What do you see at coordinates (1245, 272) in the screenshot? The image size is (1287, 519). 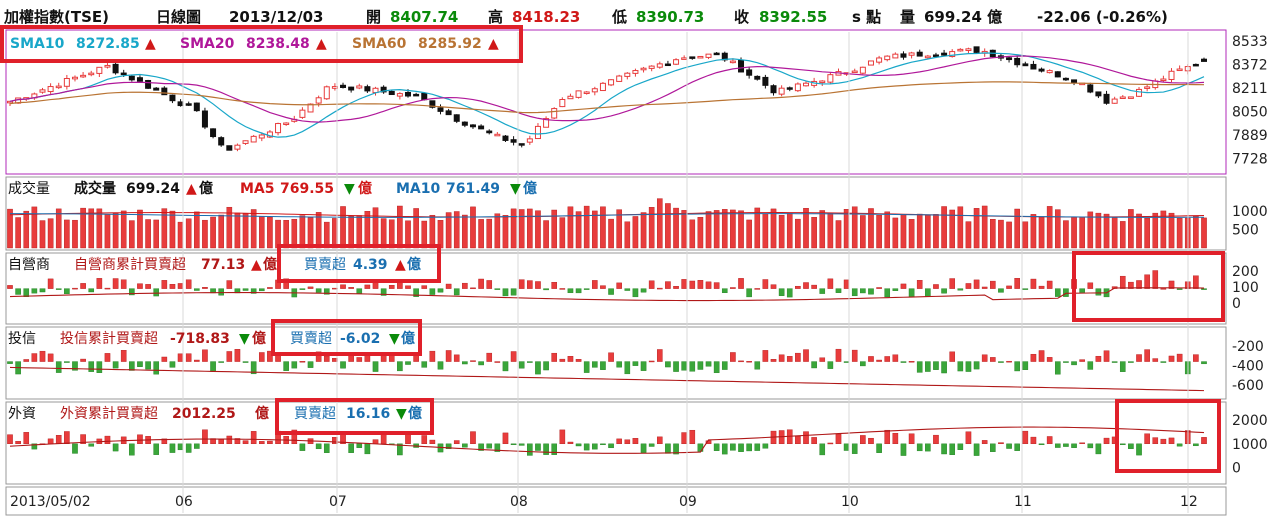 I see `dealer-tick: 200` at bounding box center [1245, 272].